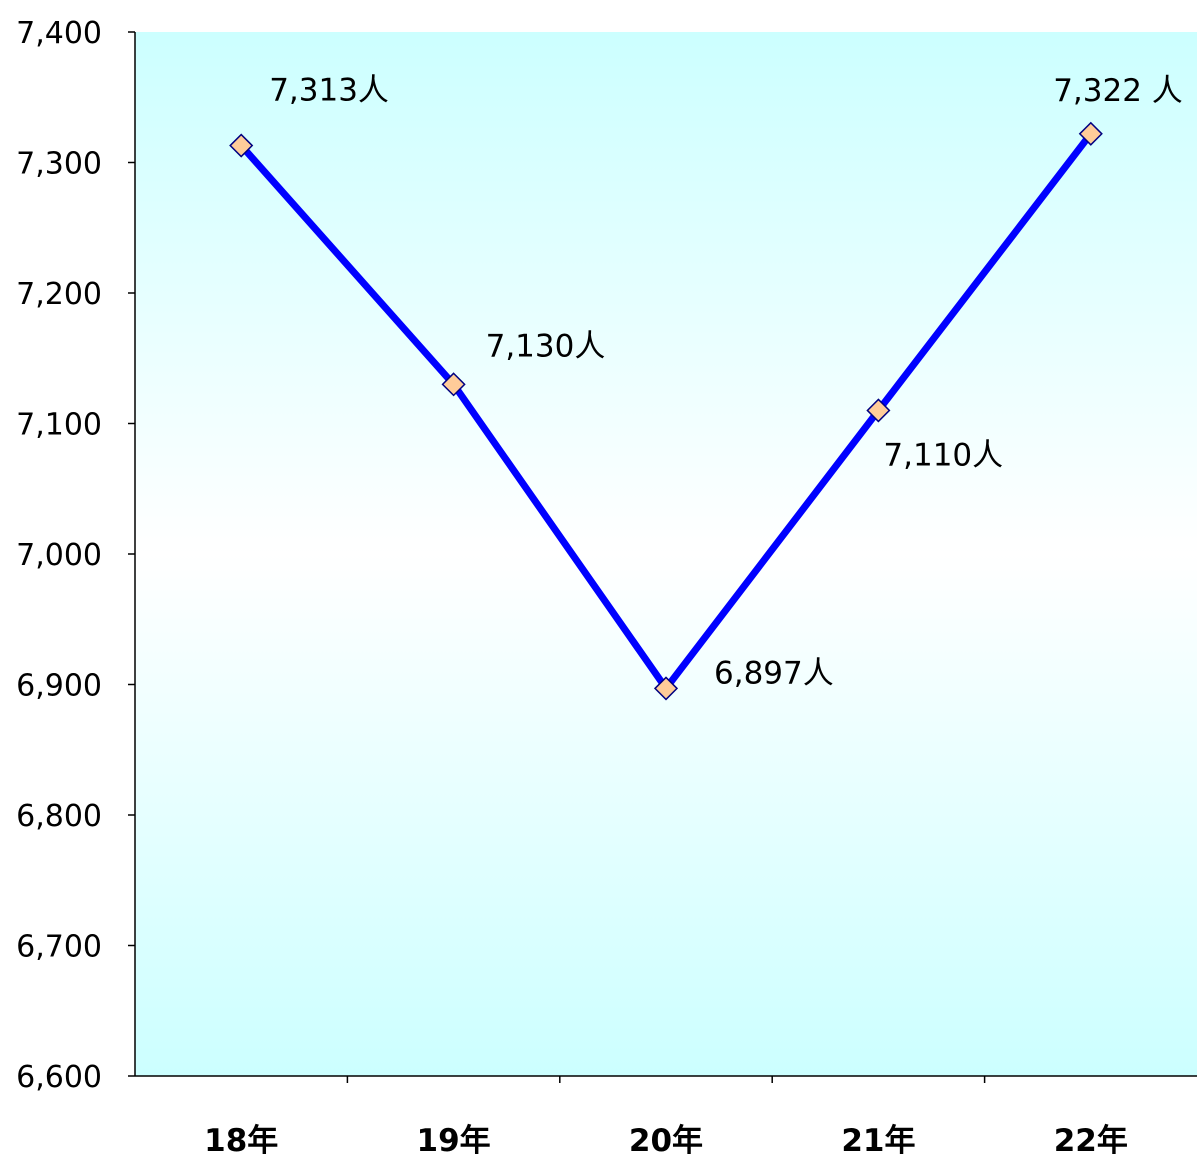 The height and width of the screenshot is (1155, 1197). What do you see at coordinates (1118, 91) in the screenshot?
I see `data-label: 7,322 人` at bounding box center [1118, 91].